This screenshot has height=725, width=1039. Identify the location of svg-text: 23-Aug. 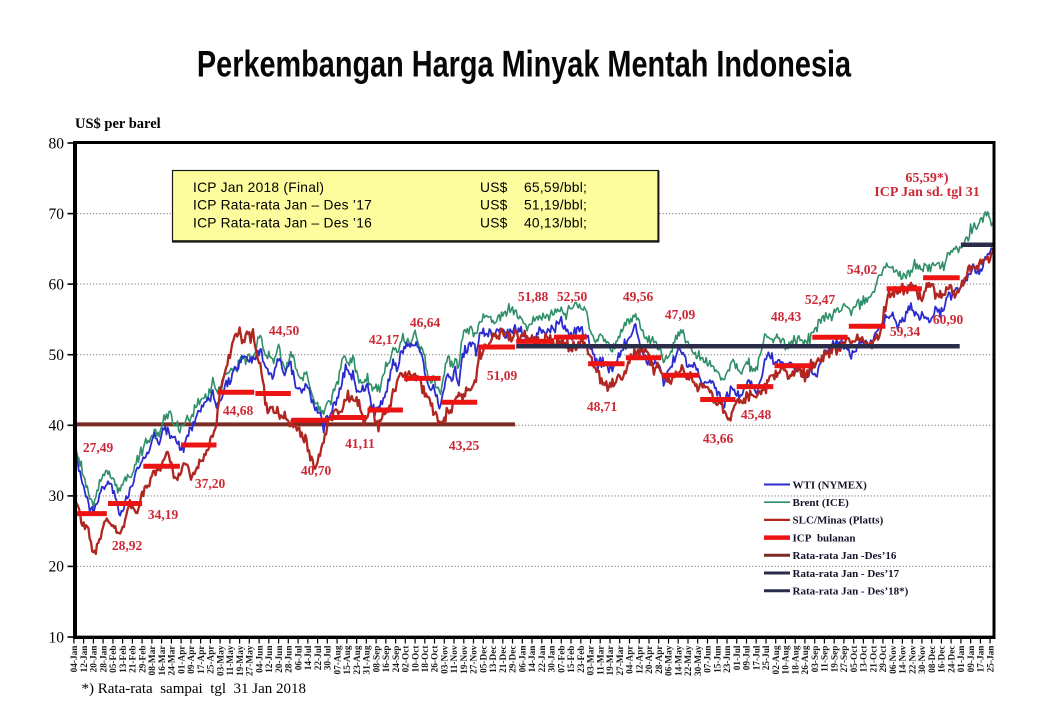
(358, 659).